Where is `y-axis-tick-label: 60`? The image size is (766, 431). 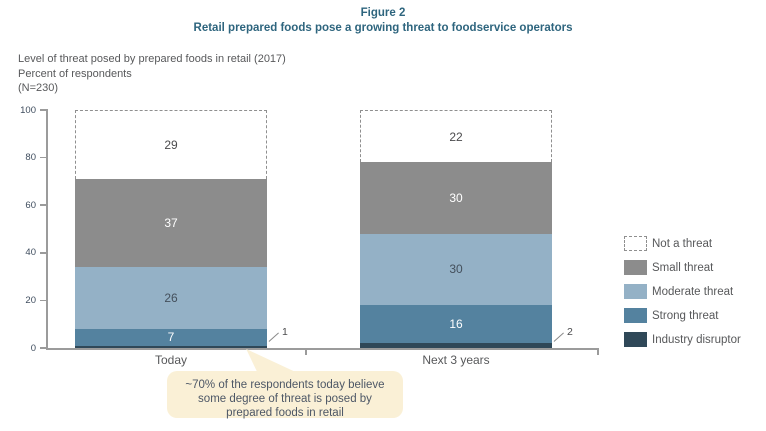
y-axis-tick-label: 60 is located at coordinates (30, 205).